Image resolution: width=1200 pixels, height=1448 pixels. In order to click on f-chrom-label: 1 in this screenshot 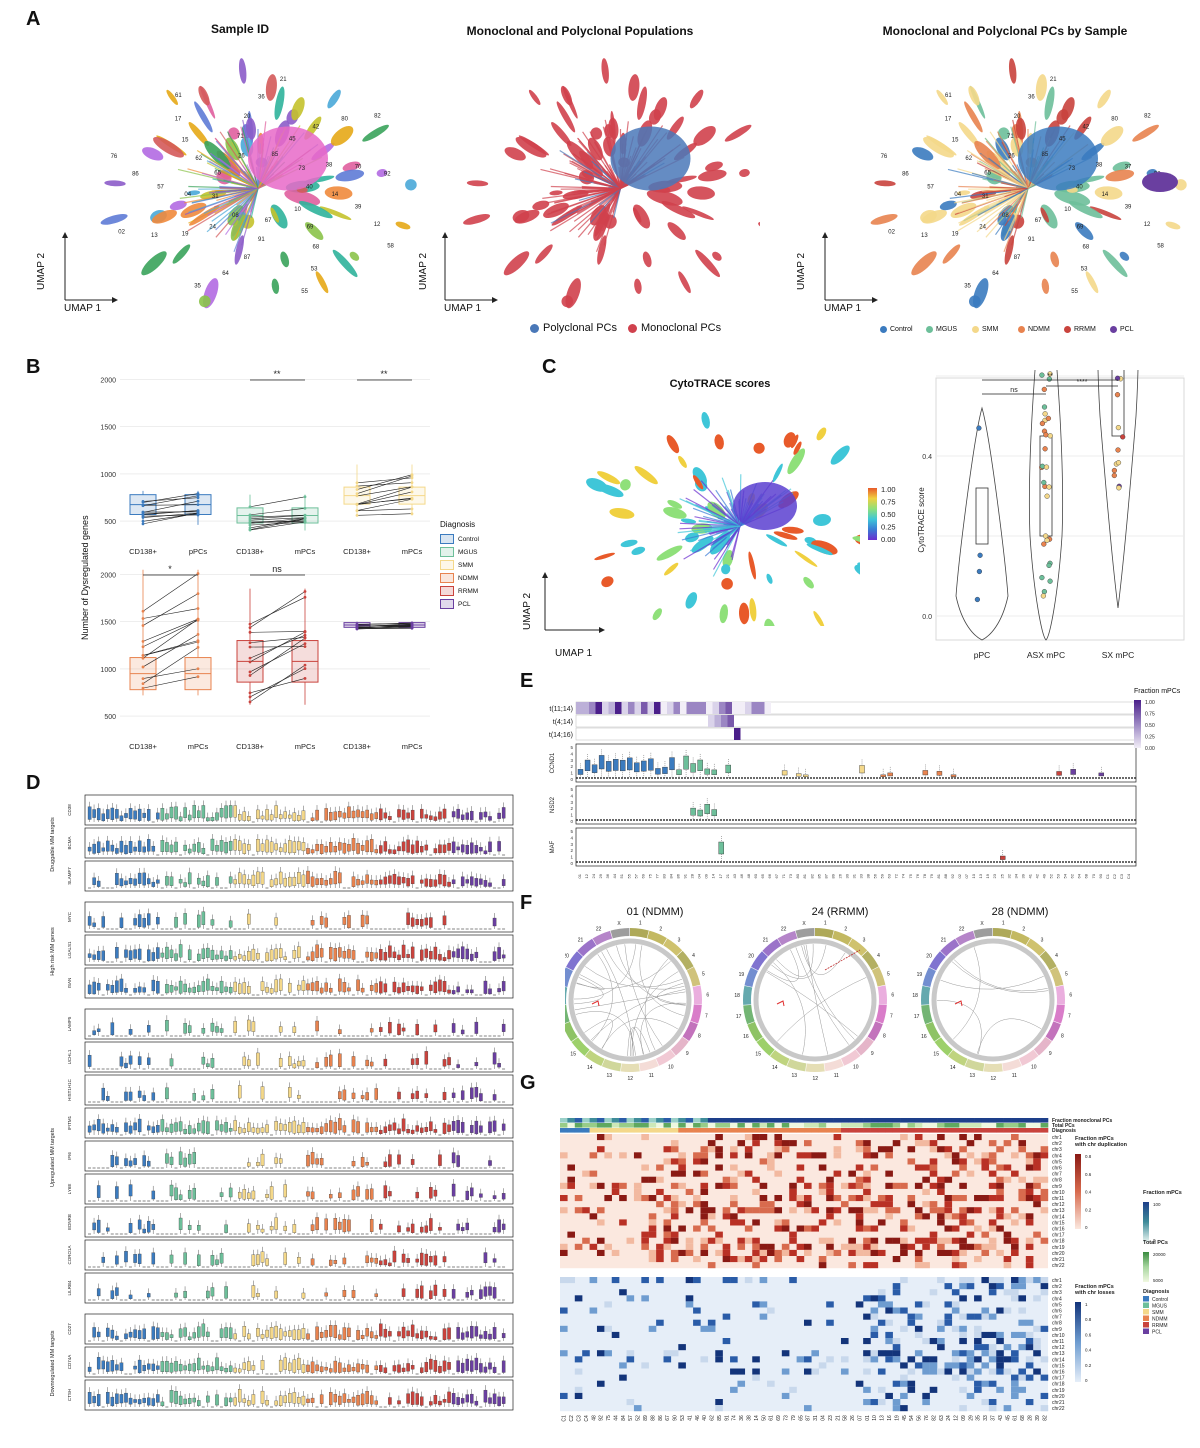, I will do `click(640, 924)`.